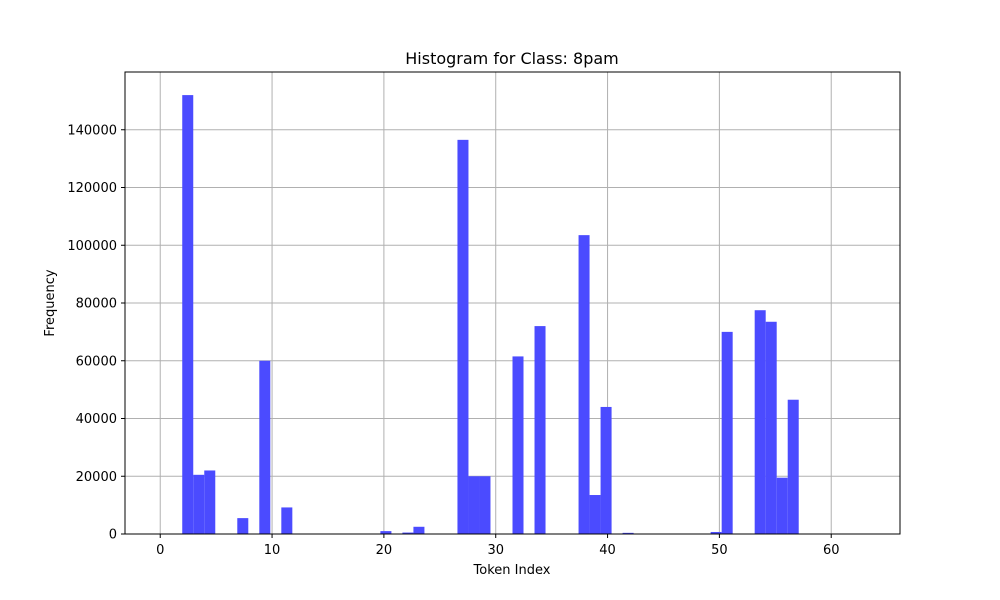 This screenshot has width=1000, height=600. Describe the element at coordinates (160, 550) in the screenshot. I see `x-tick-label: 0` at that location.